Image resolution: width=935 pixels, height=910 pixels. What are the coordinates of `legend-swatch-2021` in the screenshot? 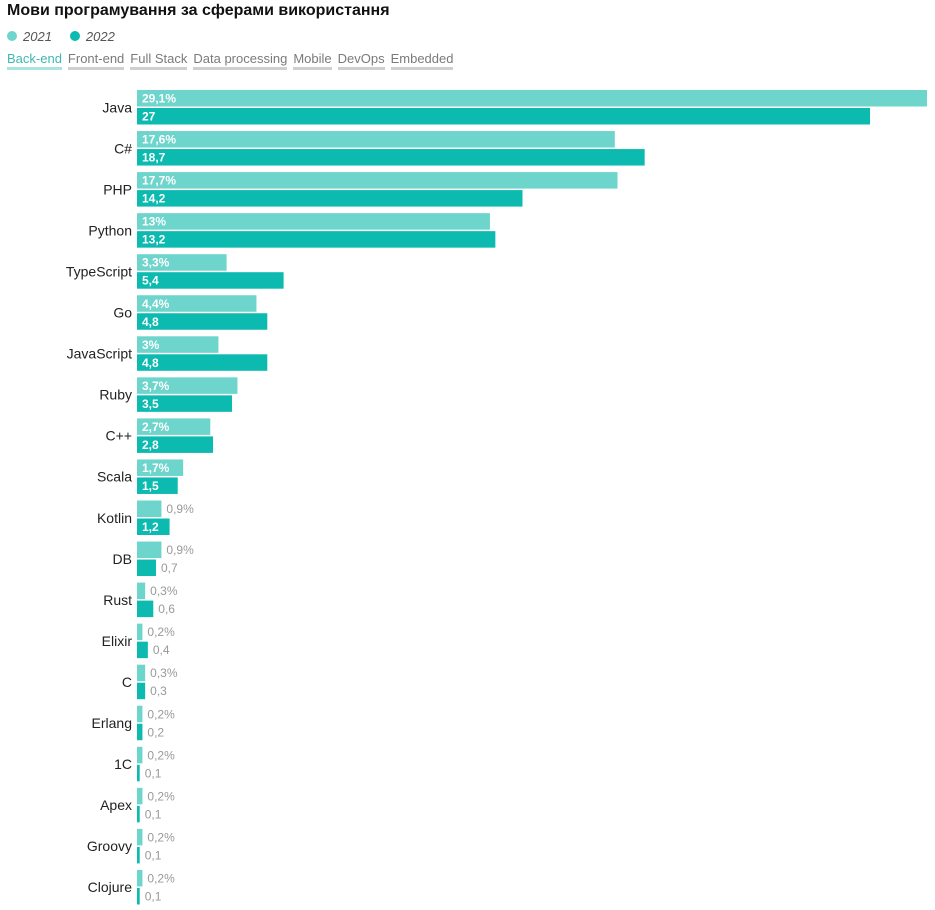 It's located at (12, 36).